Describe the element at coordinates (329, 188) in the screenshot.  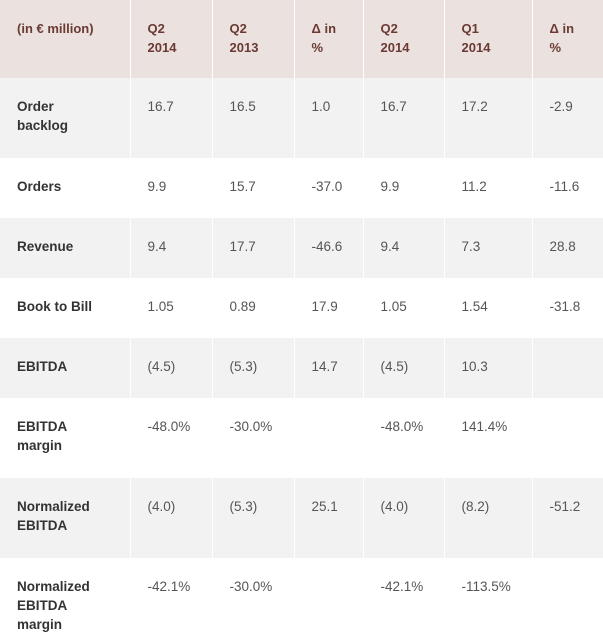
I see `table-cell: -37.0` at that location.